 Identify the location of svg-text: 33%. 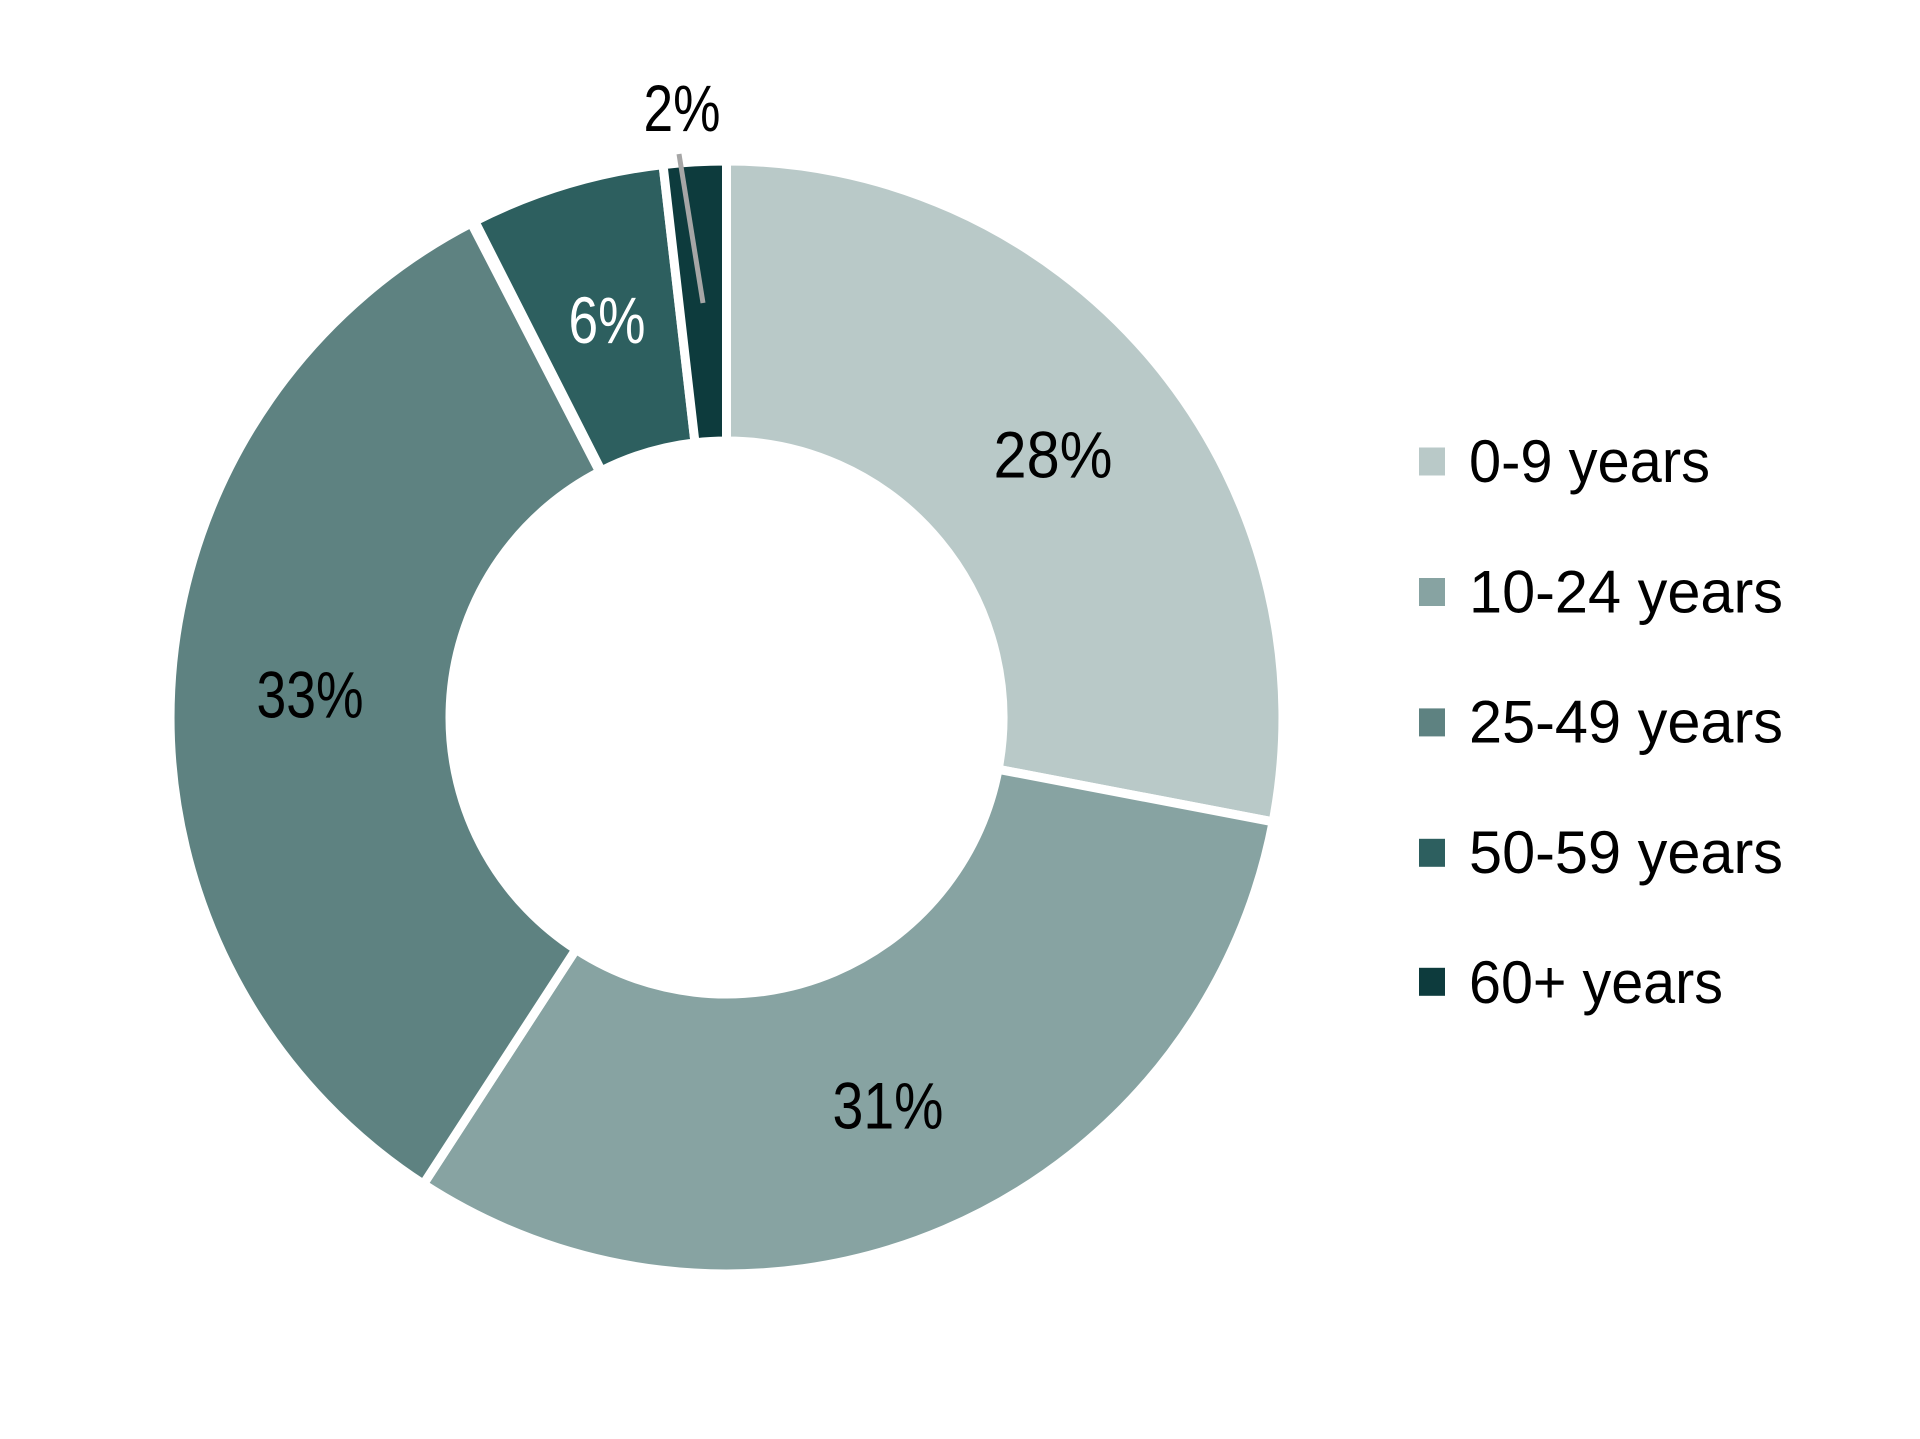
(310, 694).